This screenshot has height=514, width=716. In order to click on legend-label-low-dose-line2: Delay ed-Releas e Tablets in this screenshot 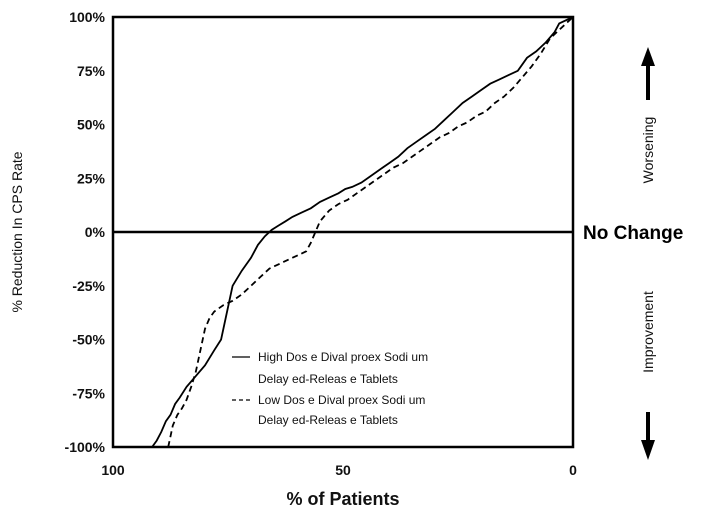, I will do `click(328, 420)`.